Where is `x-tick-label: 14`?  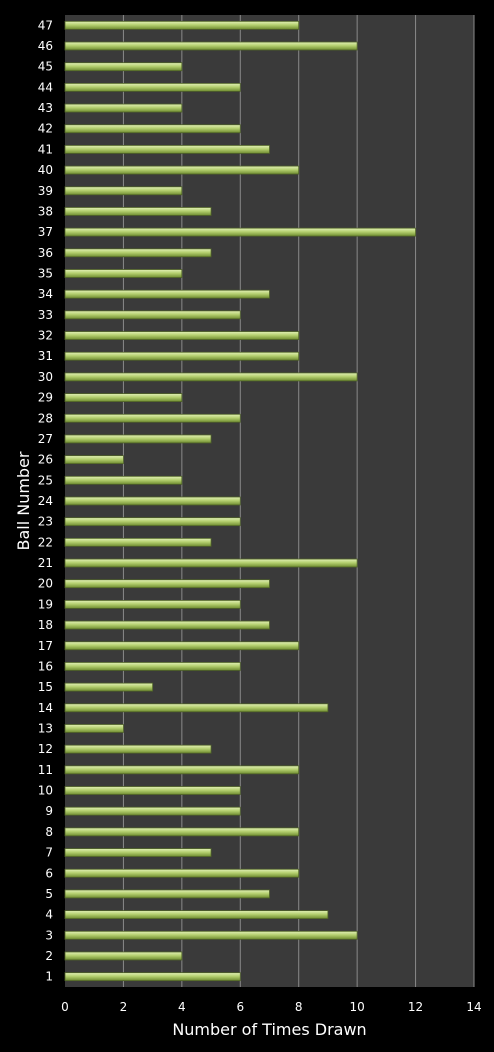 x-tick-label: 14 is located at coordinates (473, 1007).